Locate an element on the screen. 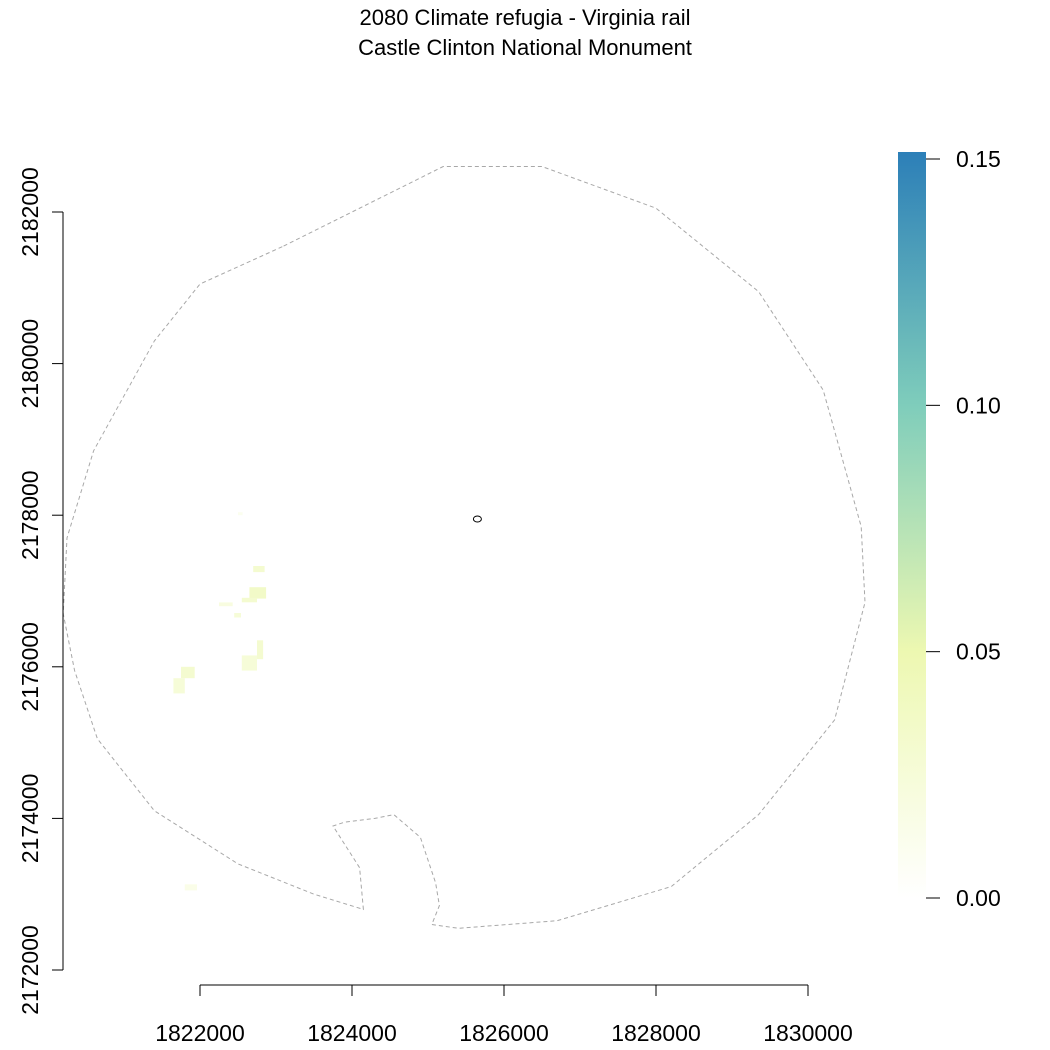 Image resolution: width=1050 pixels, height=1050 pixels. x-tick-label: 1830000 is located at coordinates (808, 1033).